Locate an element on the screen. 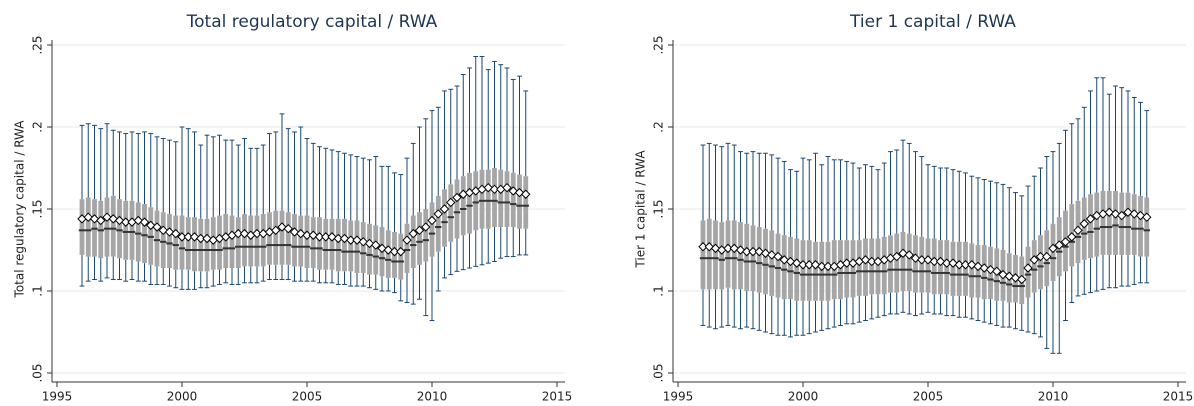 This screenshot has width=1194, height=406. y-axis-label: Total regulatory capital / RWA is located at coordinates (20, 209).